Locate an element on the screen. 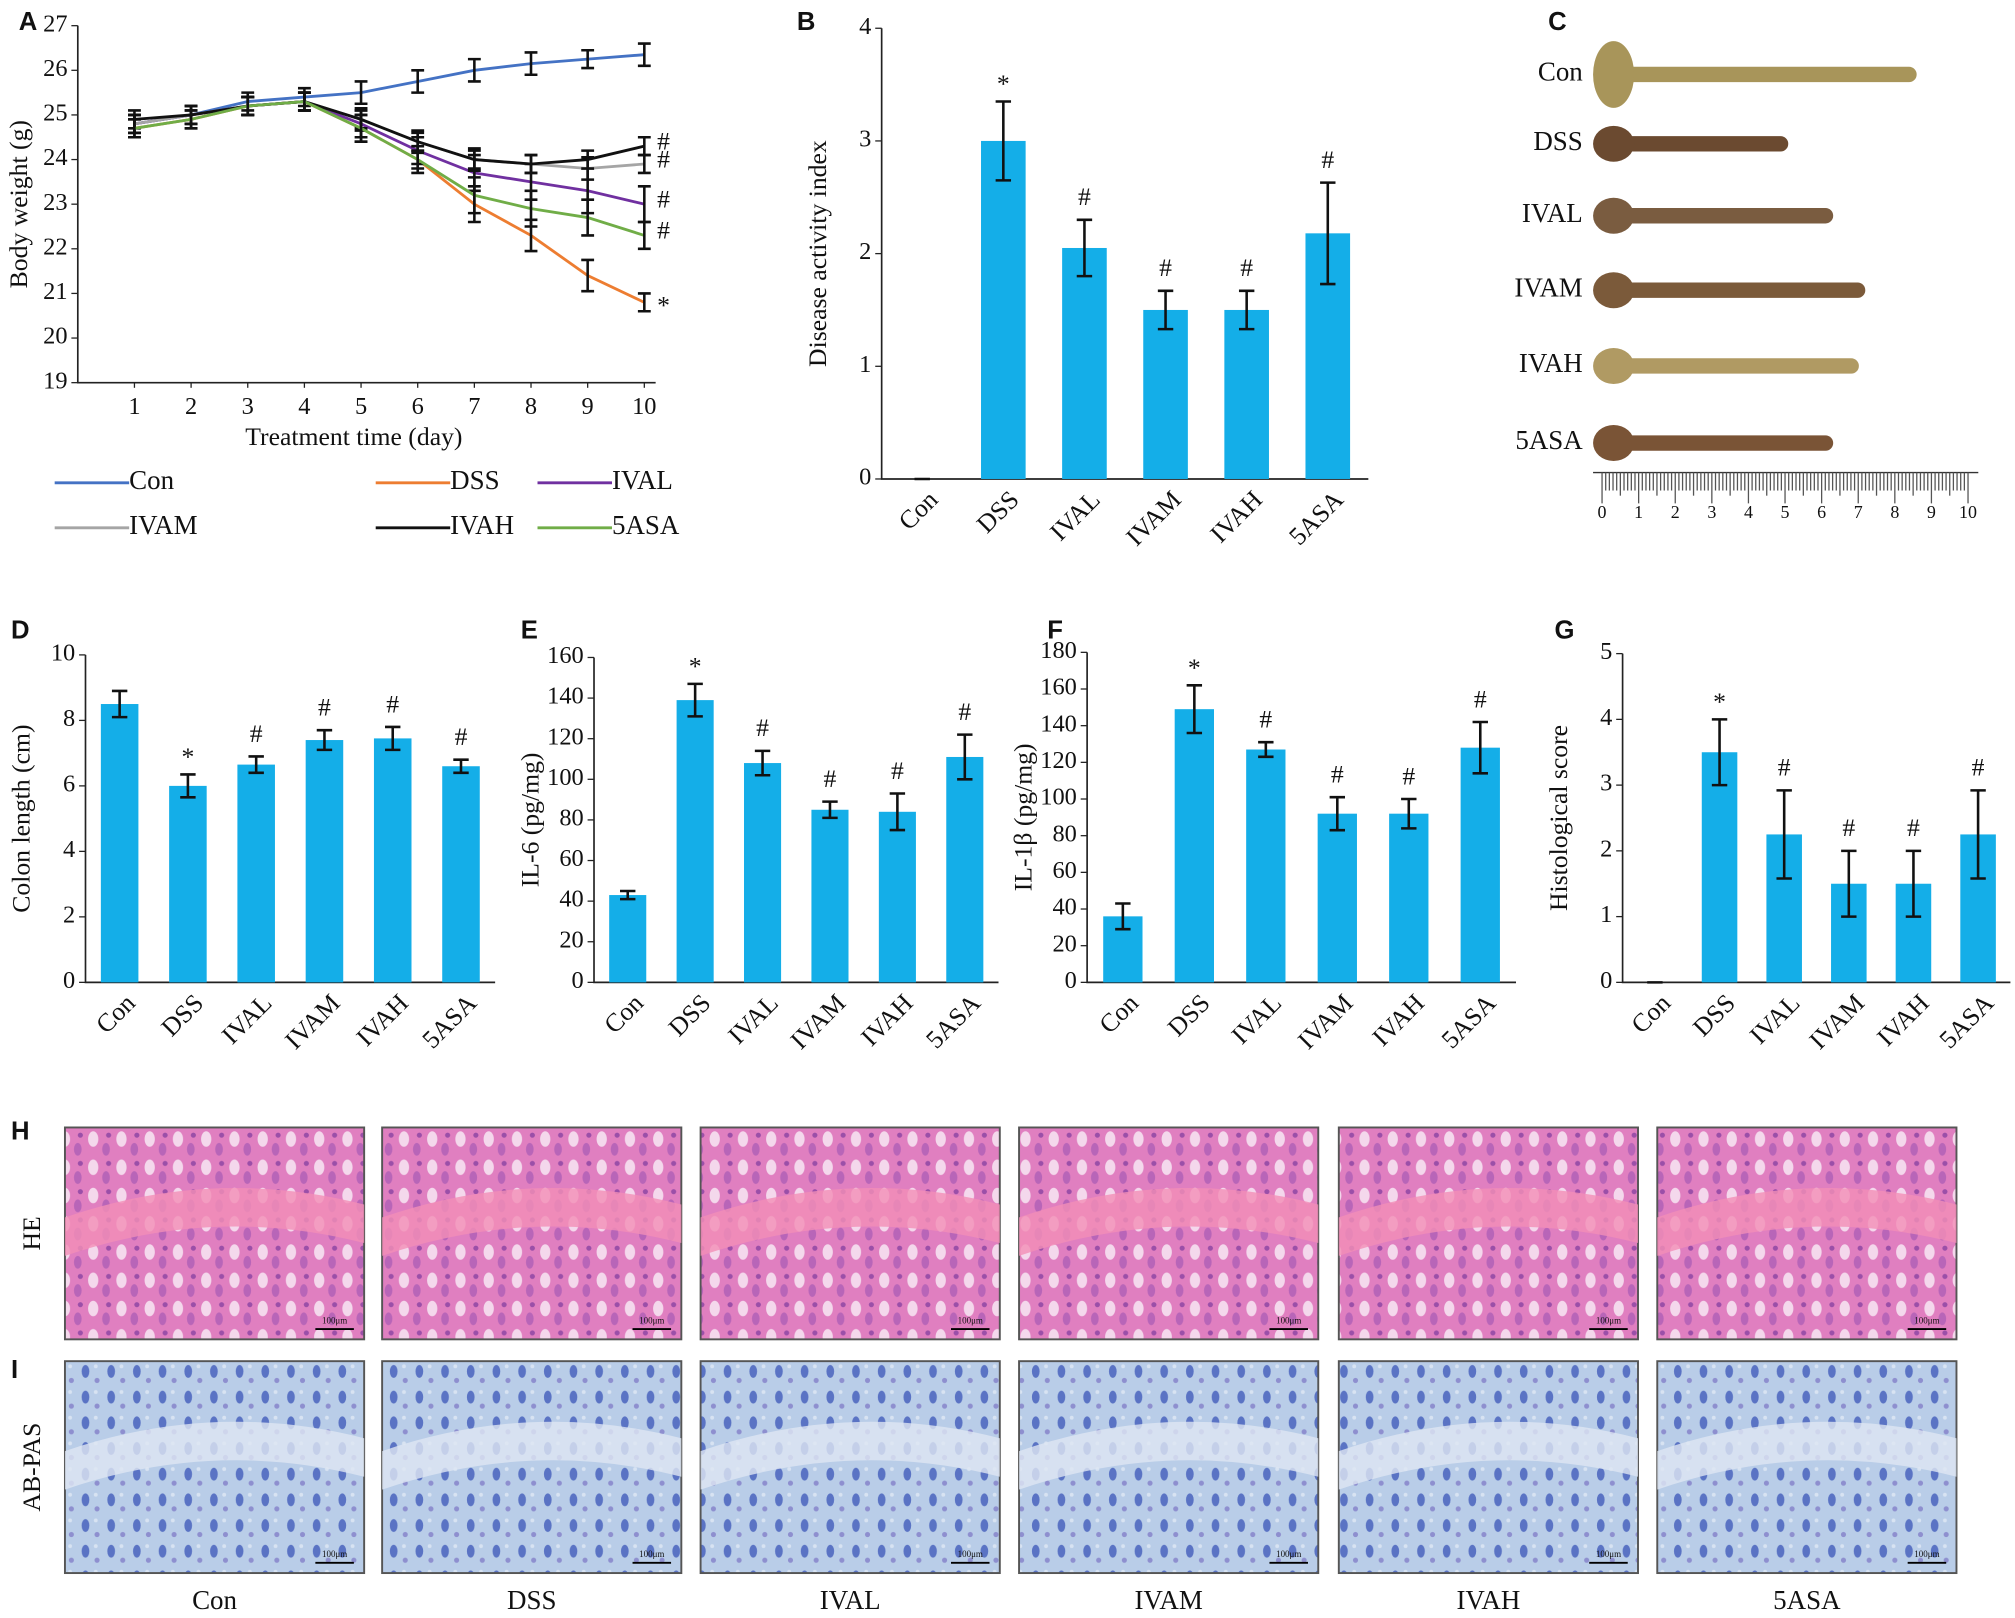 This screenshot has width=2015, height=1618. panel-label: D is located at coordinates (20, 631).